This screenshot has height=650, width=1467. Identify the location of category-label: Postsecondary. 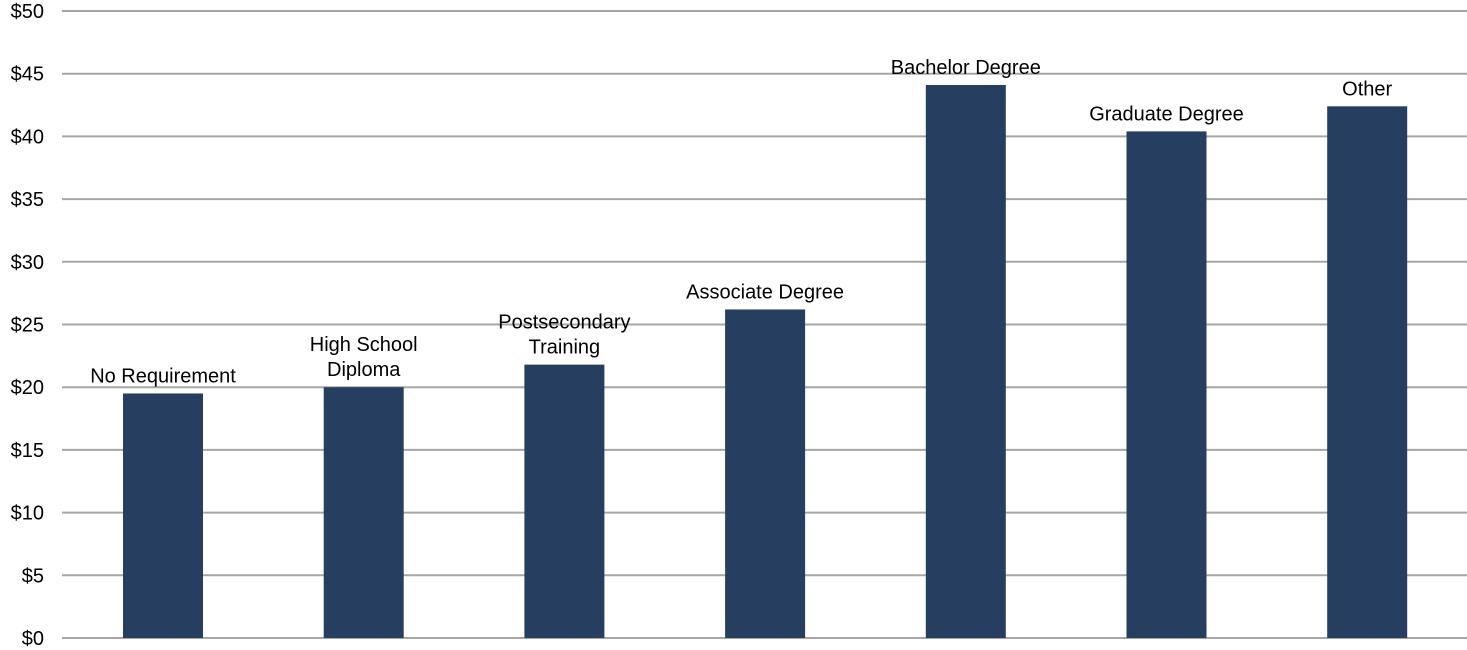
(564, 323).